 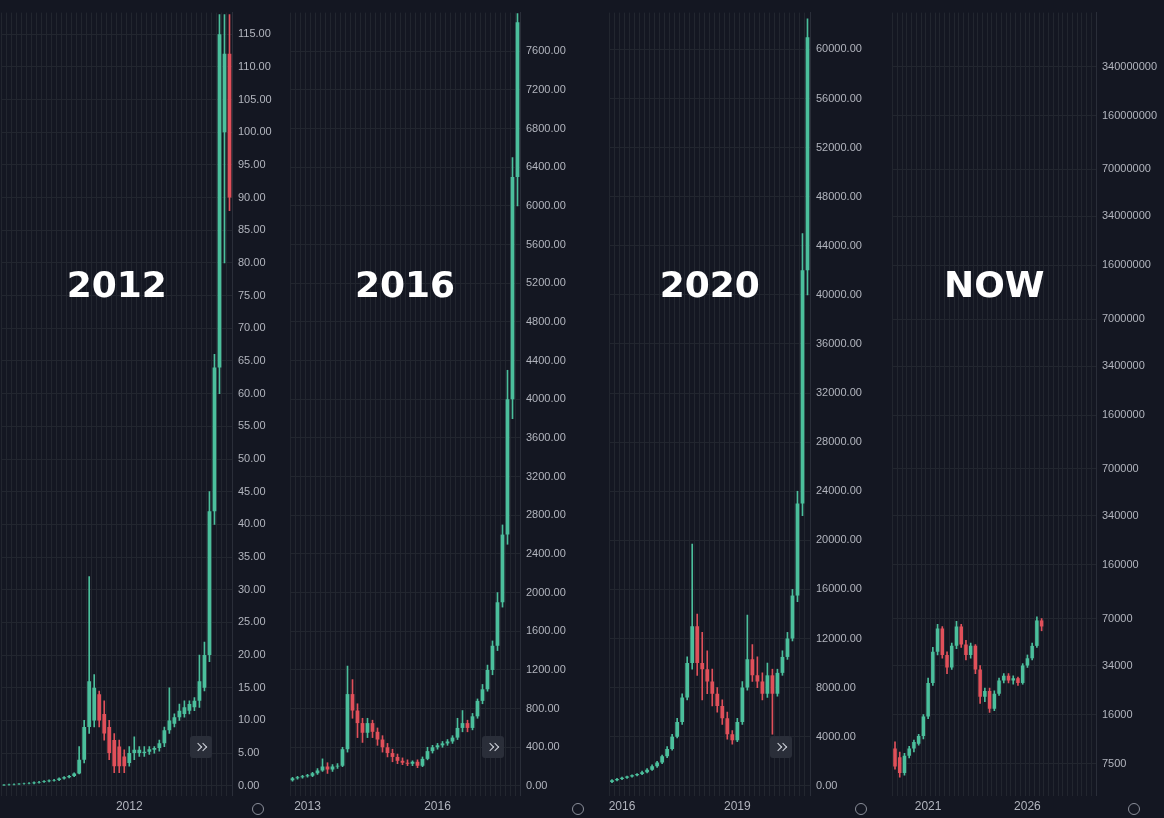 I want to click on y-tick-label: 60.00, so click(x=252, y=392).